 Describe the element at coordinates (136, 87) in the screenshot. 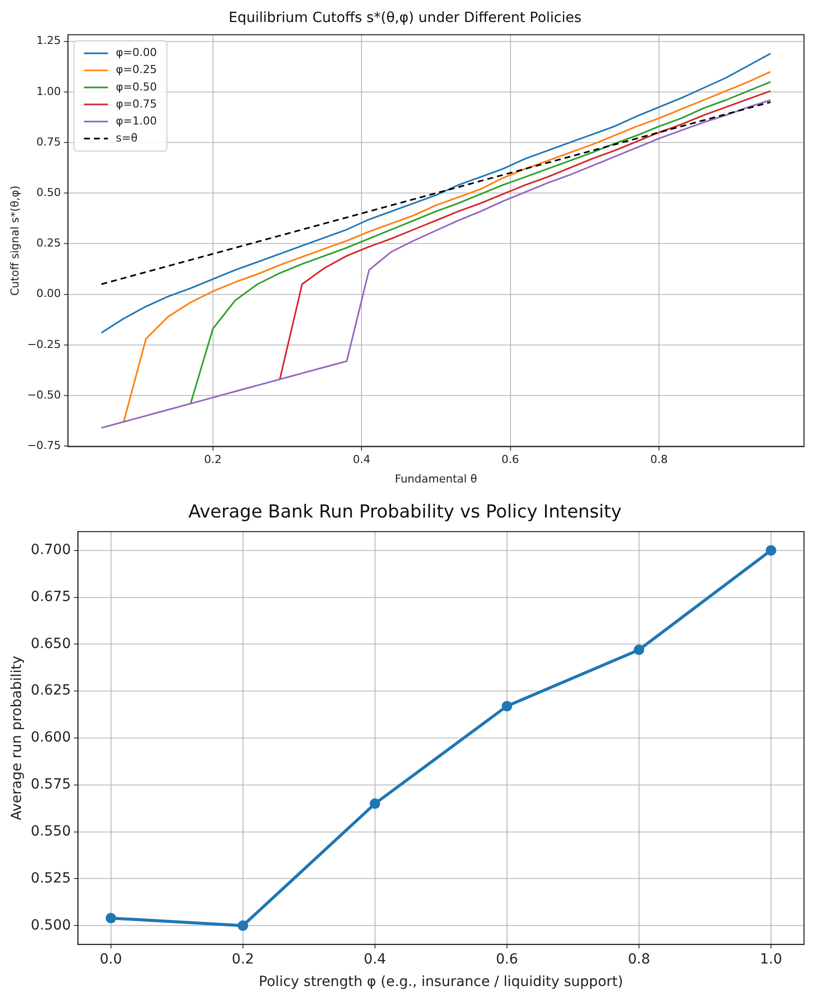

I see `legend-label: φ=0.50` at that location.